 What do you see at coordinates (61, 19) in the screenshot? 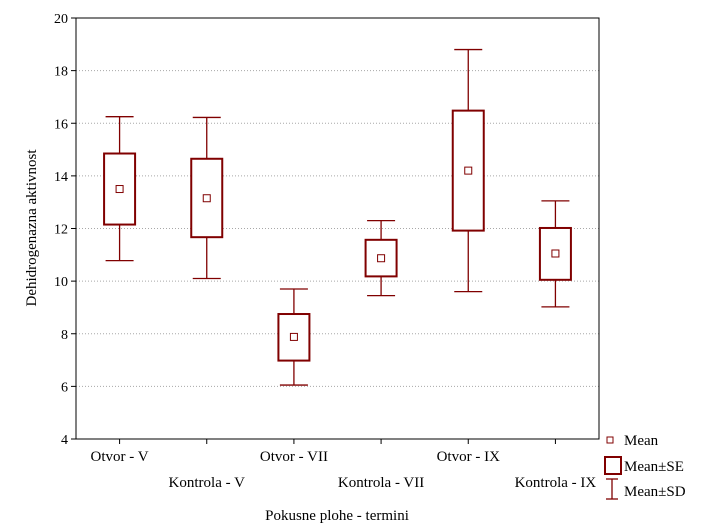
I see `y-tick-label: 20` at bounding box center [61, 19].